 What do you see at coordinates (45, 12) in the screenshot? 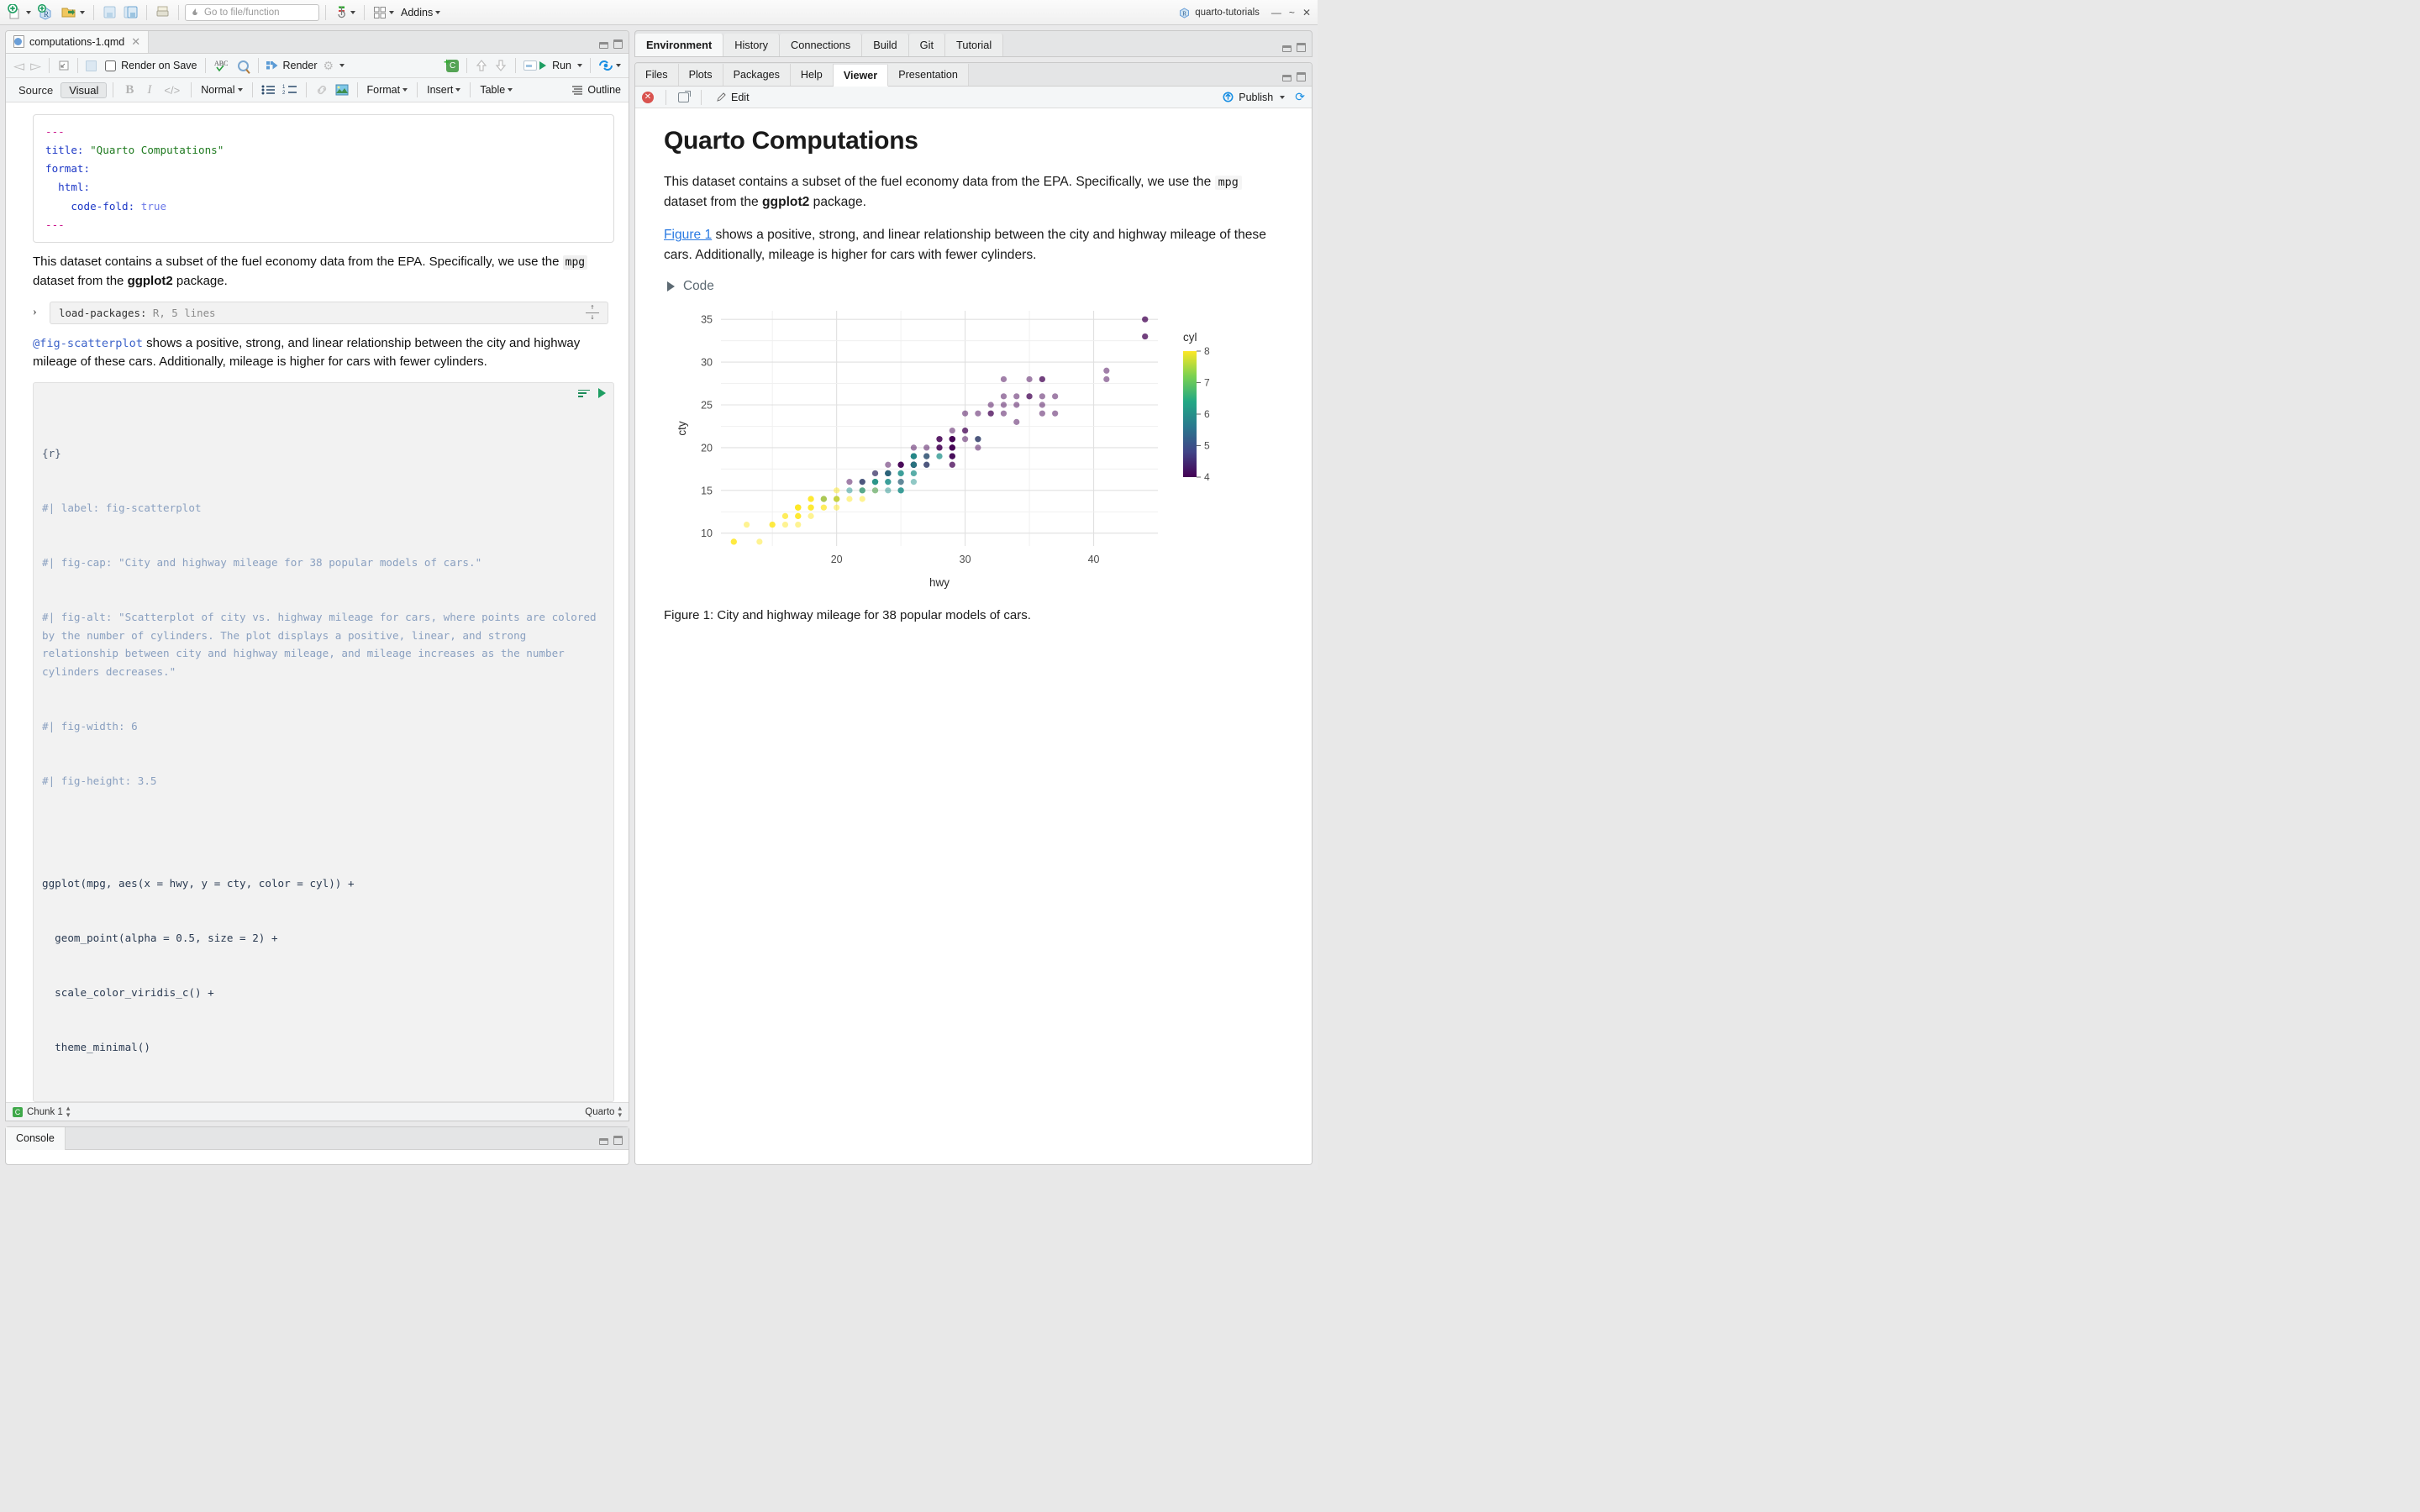
I see `new-project-button: R` at bounding box center [45, 12].